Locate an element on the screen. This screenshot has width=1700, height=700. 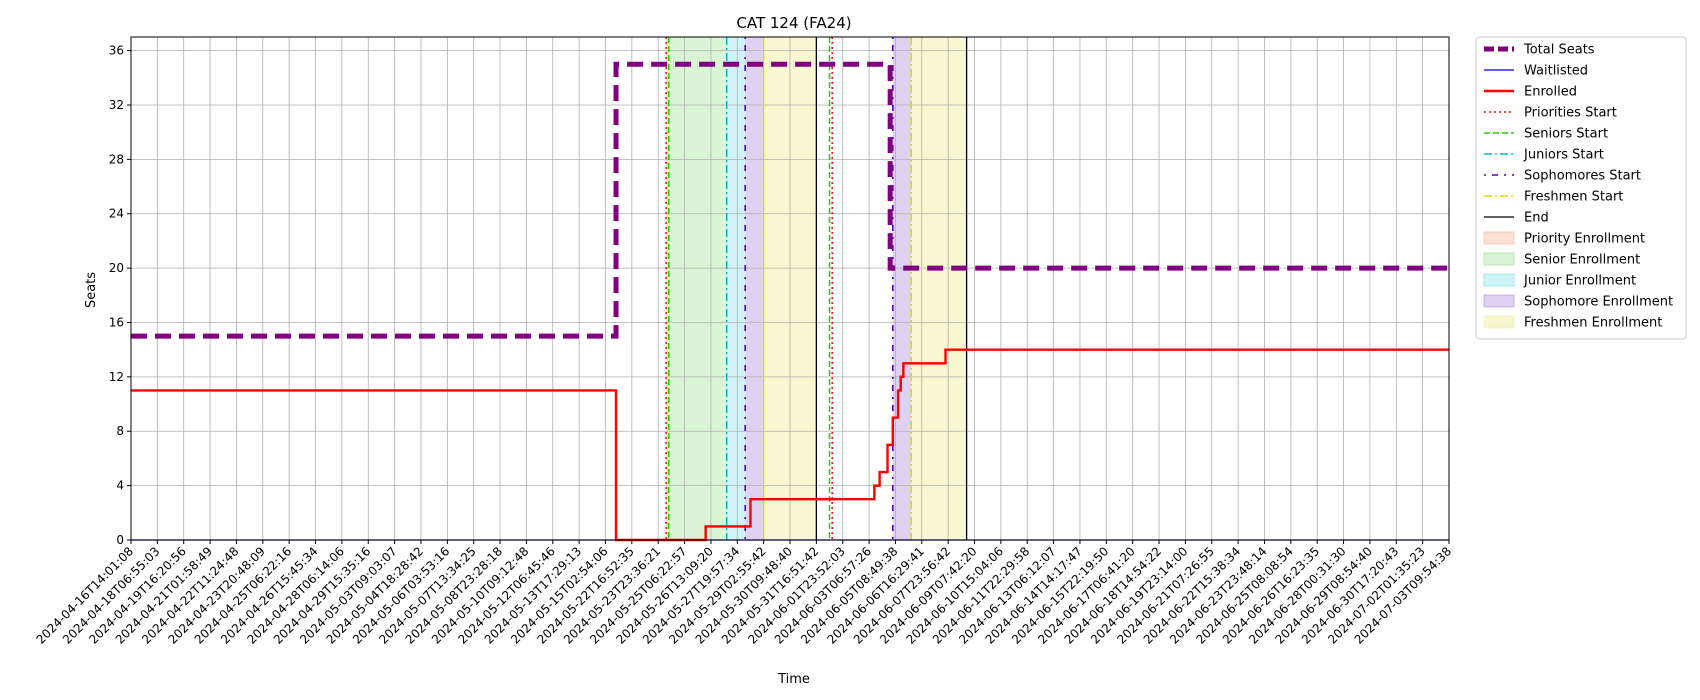
y-tick-label: 8 is located at coordinates (120, 431).